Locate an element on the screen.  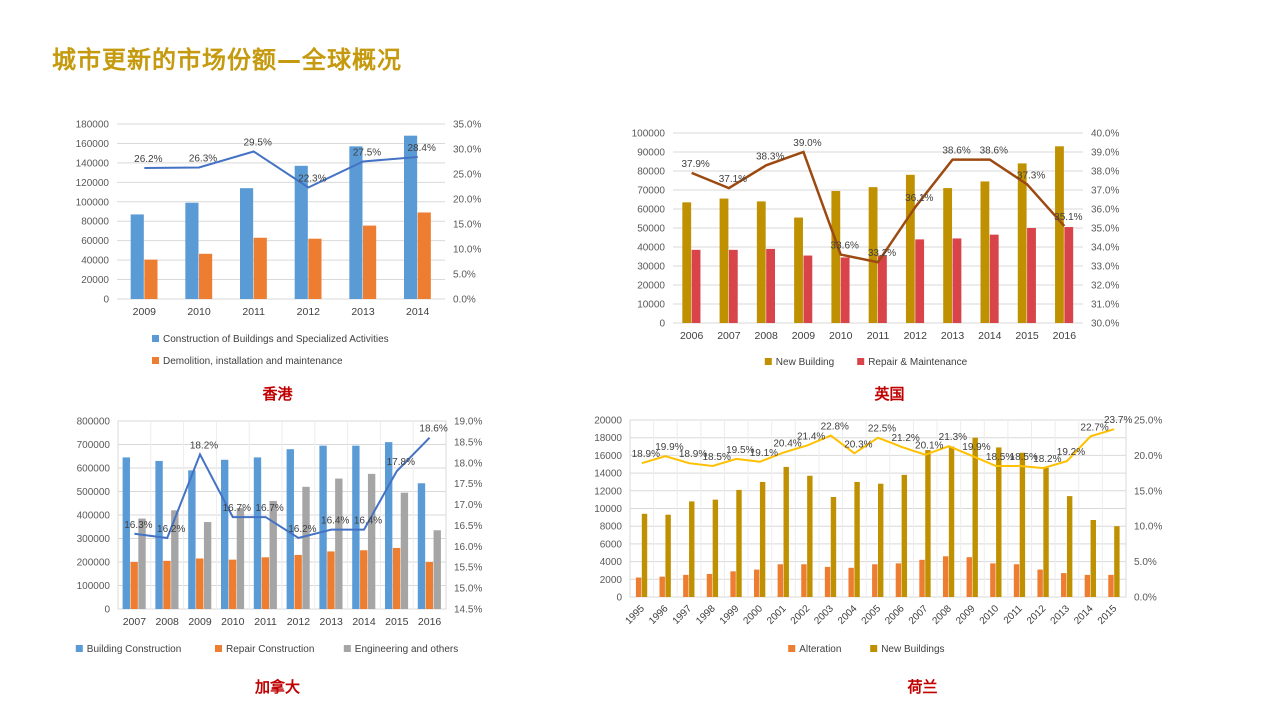
y2-tick-label: 31.0% is located at coordinates (1105, 305).